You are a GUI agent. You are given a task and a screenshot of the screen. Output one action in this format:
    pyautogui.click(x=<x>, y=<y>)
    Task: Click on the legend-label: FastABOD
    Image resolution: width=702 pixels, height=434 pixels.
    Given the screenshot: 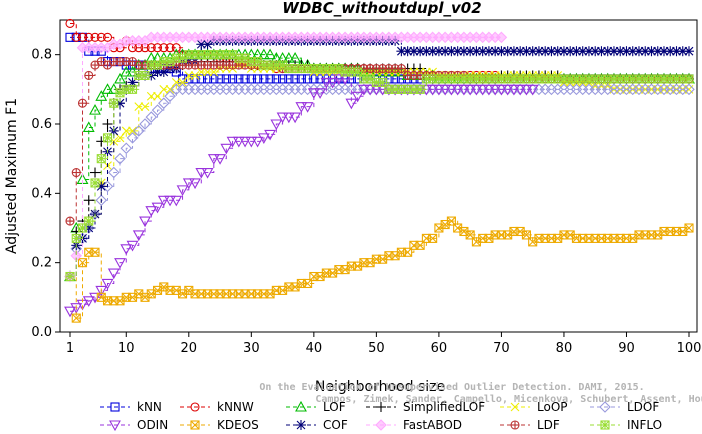 What is the action you would take?
    pyautogui.click(x=432, y=425)
    